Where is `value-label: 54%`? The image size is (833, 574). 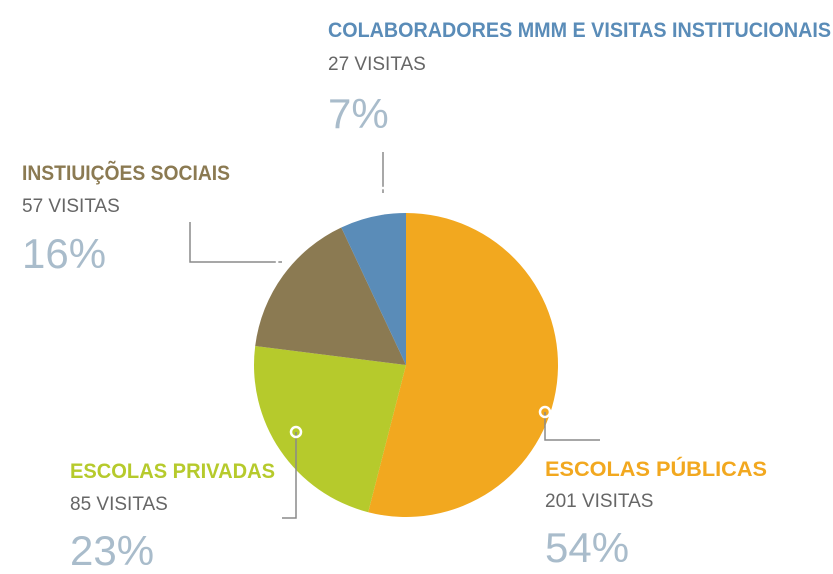
value-label: 54% is located at coordinates (587, 547).